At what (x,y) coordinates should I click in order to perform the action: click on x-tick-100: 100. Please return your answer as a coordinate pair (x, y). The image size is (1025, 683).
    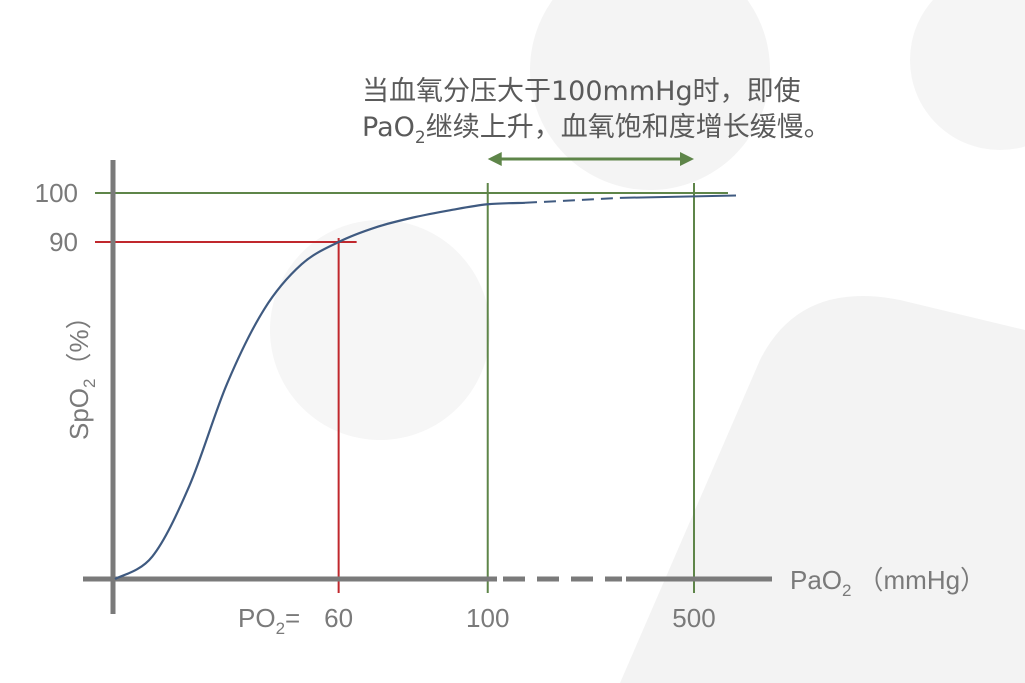
    Looking at the image, I should click on (487, 618).